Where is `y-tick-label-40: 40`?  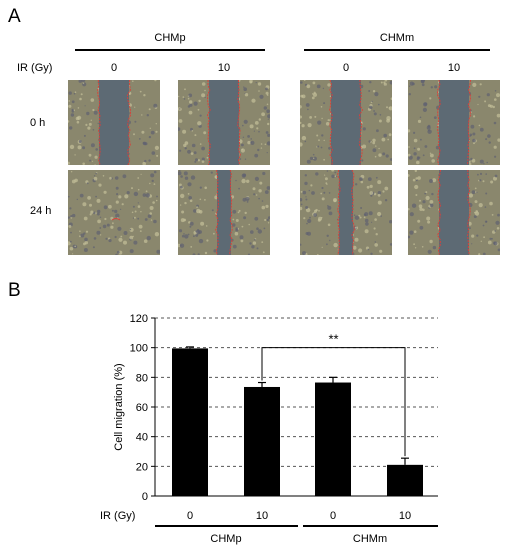 y-tick-label-40: 40 is located at coordinates (142, 438).